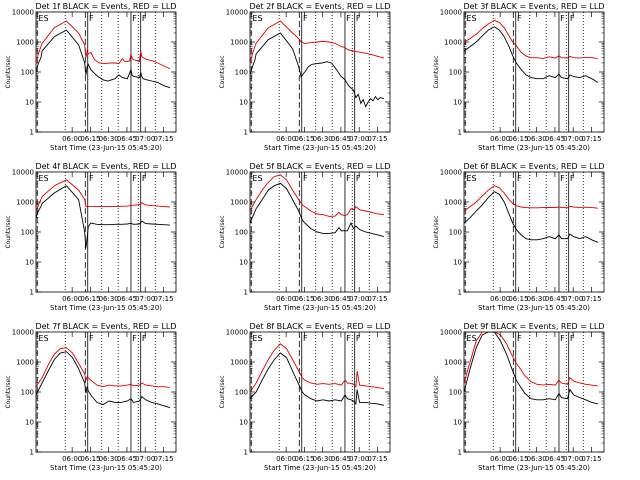 The width and height of the screenshot is (640, 480). I want to click on panel-title: Det 8f BLACK = Events, RED = LLD, so click(319, 326).